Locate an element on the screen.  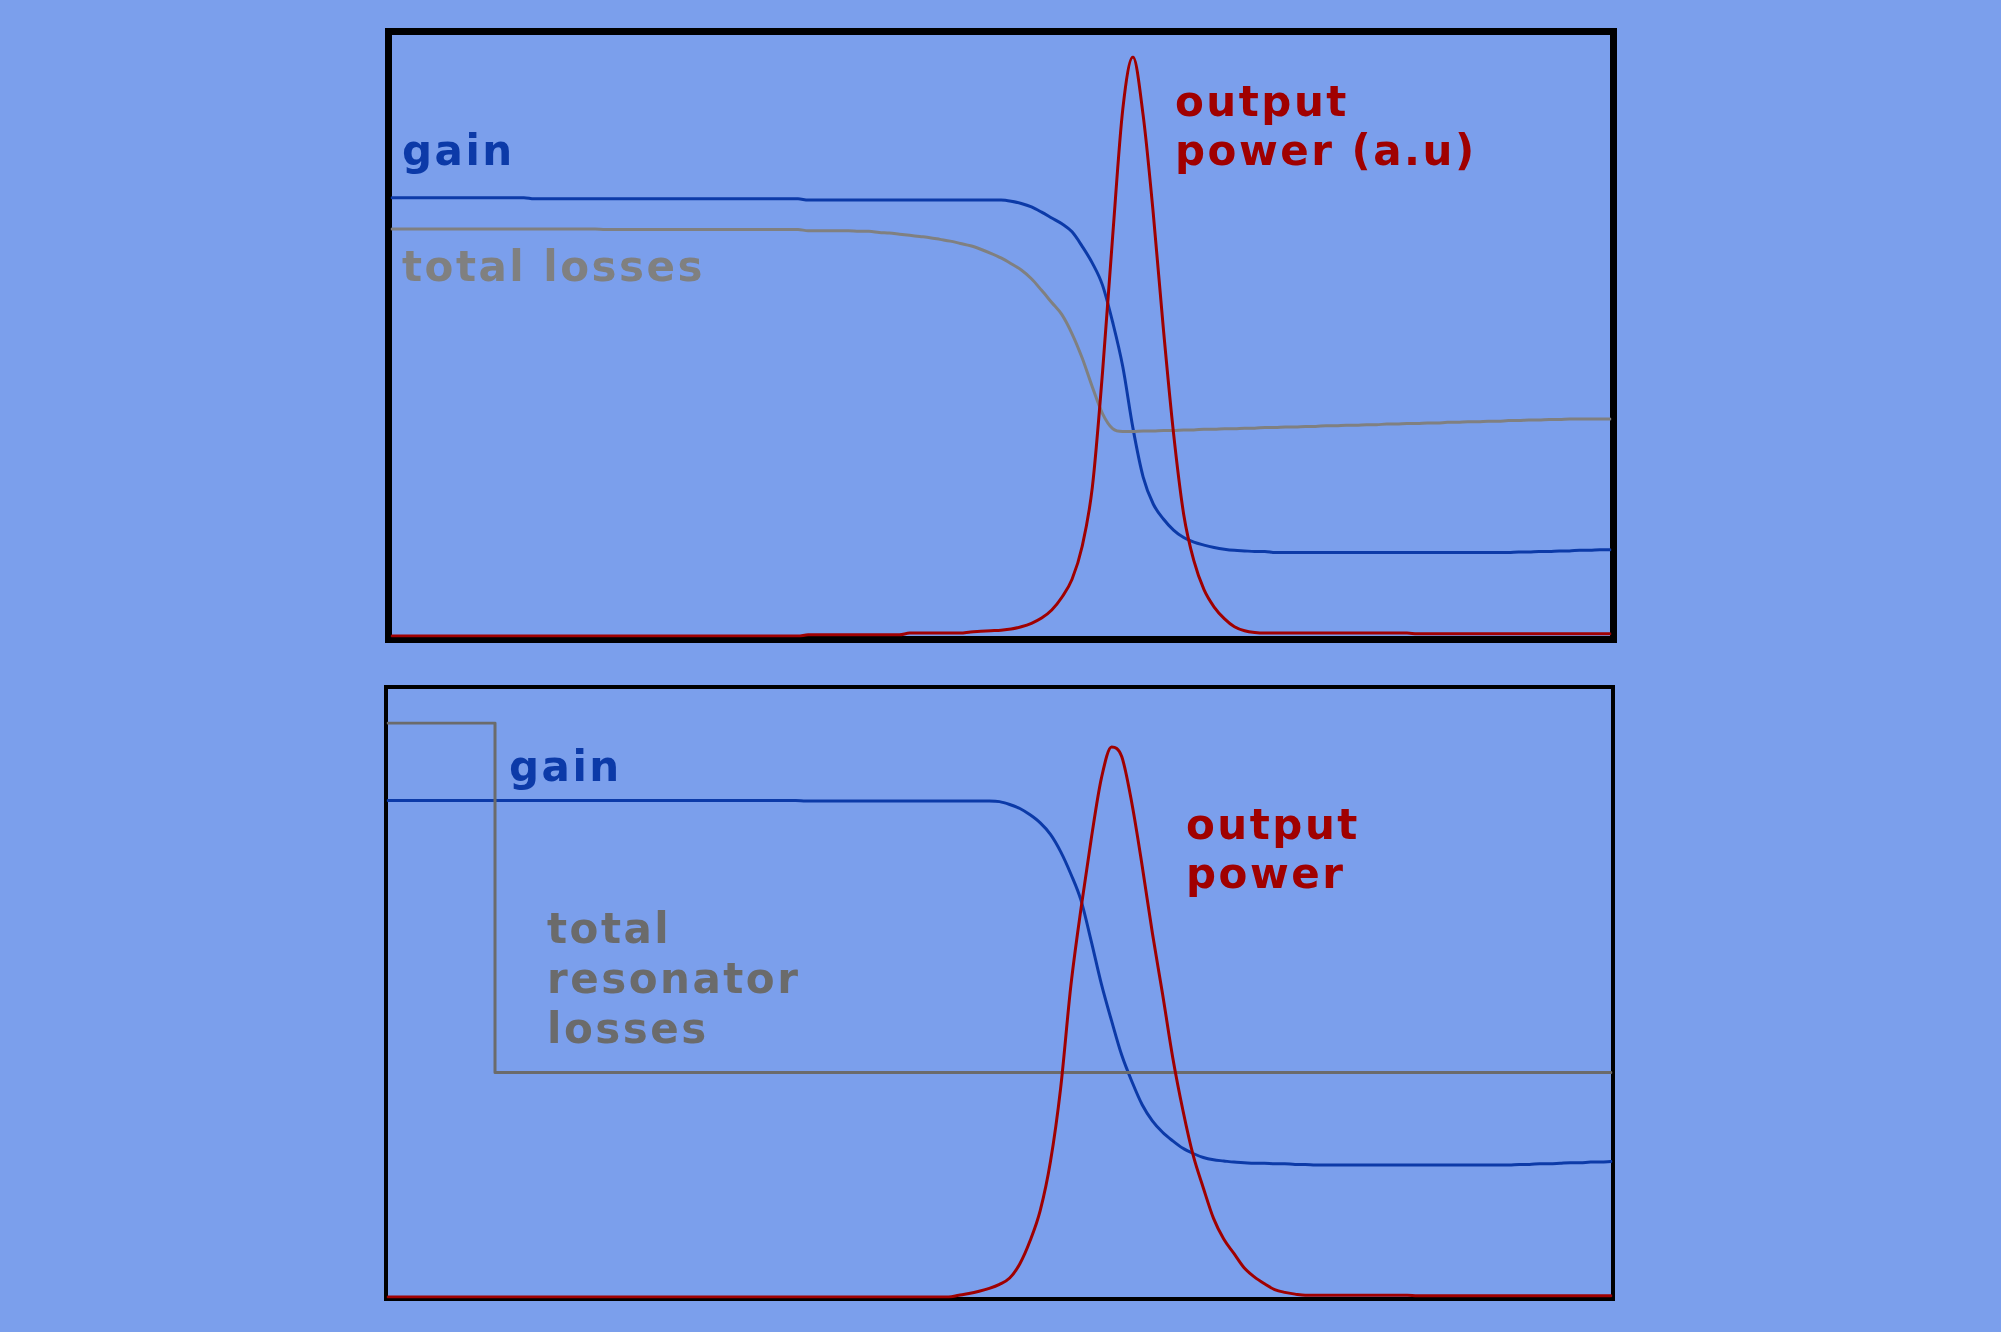
series-label: total resonator losses is located at coordinates (674, 979).